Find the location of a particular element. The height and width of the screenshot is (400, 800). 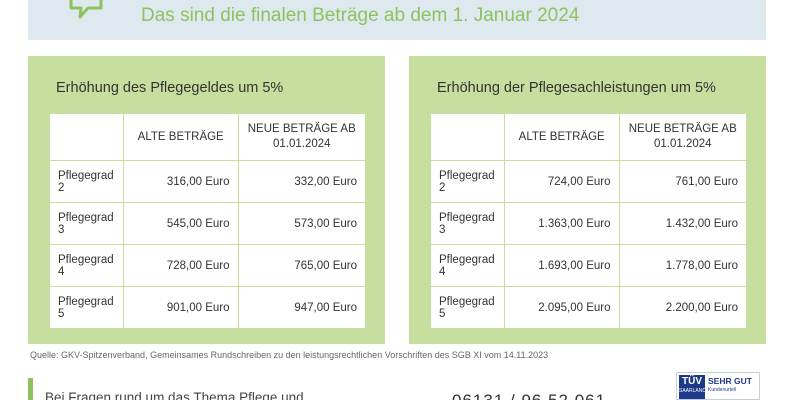

new-amount: 332,00 Euro is located at coordinates (301, 181).